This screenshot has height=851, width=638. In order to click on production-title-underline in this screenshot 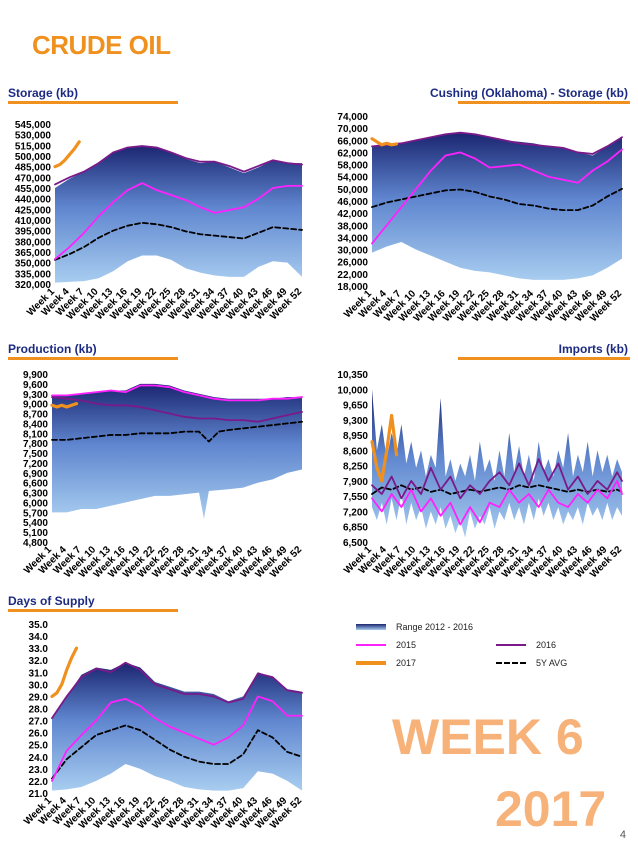, I will do `click(93, 358)`.